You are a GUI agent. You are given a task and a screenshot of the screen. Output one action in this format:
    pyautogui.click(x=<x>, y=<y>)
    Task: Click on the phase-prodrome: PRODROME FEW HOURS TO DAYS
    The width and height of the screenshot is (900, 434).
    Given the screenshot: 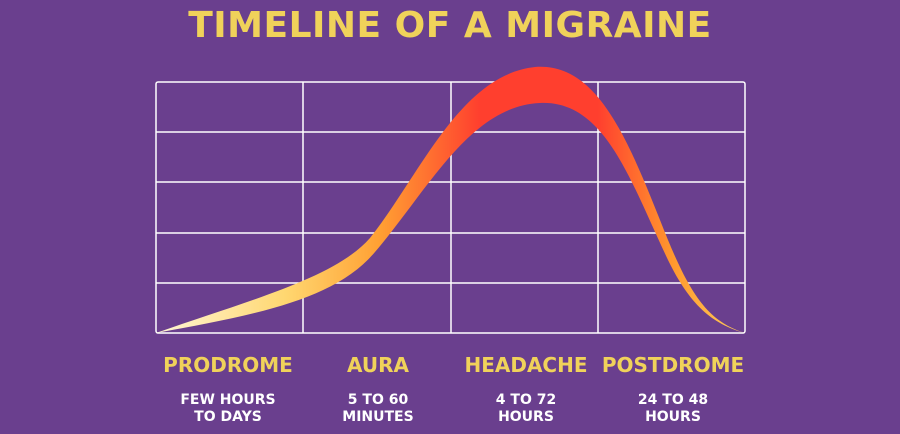 What is the action you would take?
    pyautogui.click(x=228, y=389)
    